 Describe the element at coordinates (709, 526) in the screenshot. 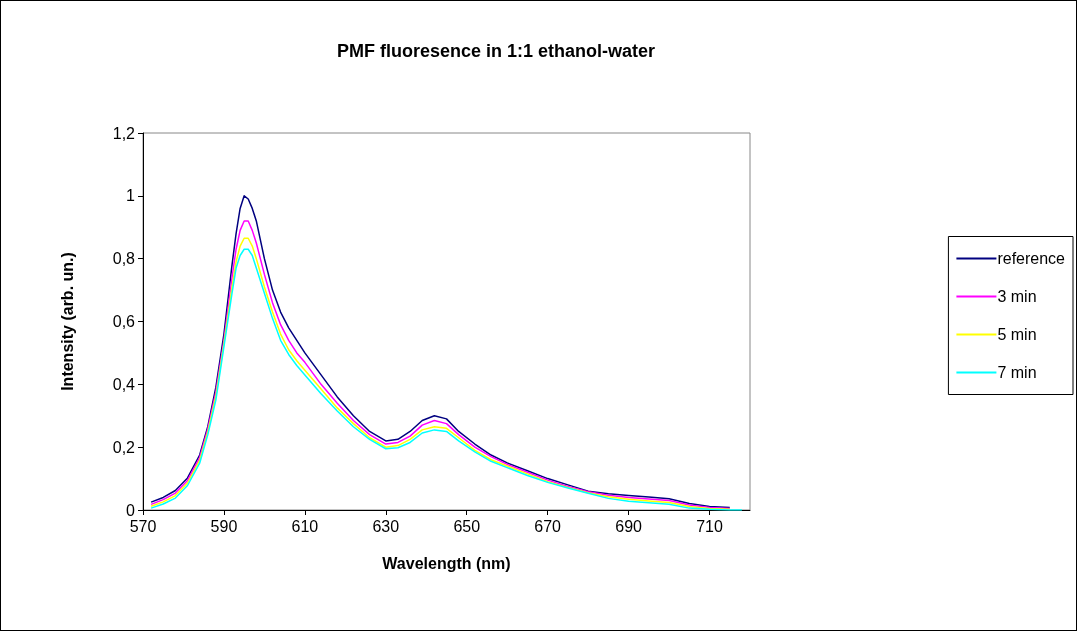

I see `x-tick-label: 710` at that location.